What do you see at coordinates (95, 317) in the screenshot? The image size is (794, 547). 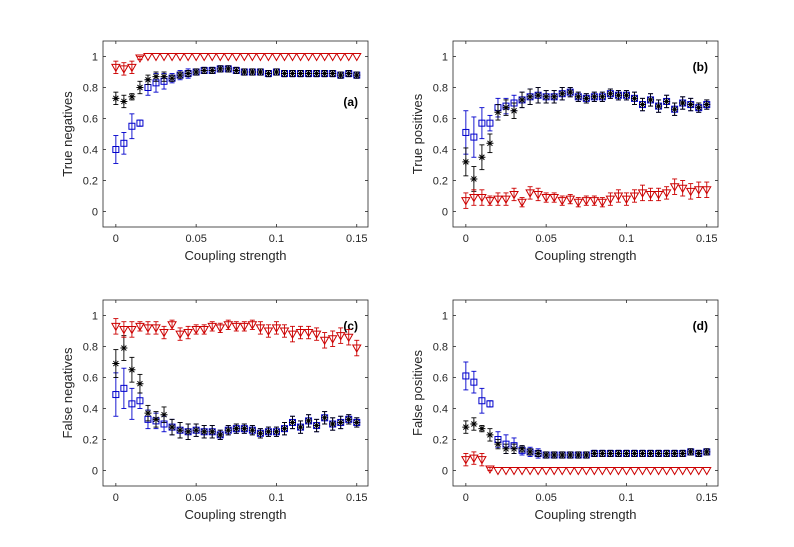 I see `y-tick-label: 1` at bounding box center [95, 317].